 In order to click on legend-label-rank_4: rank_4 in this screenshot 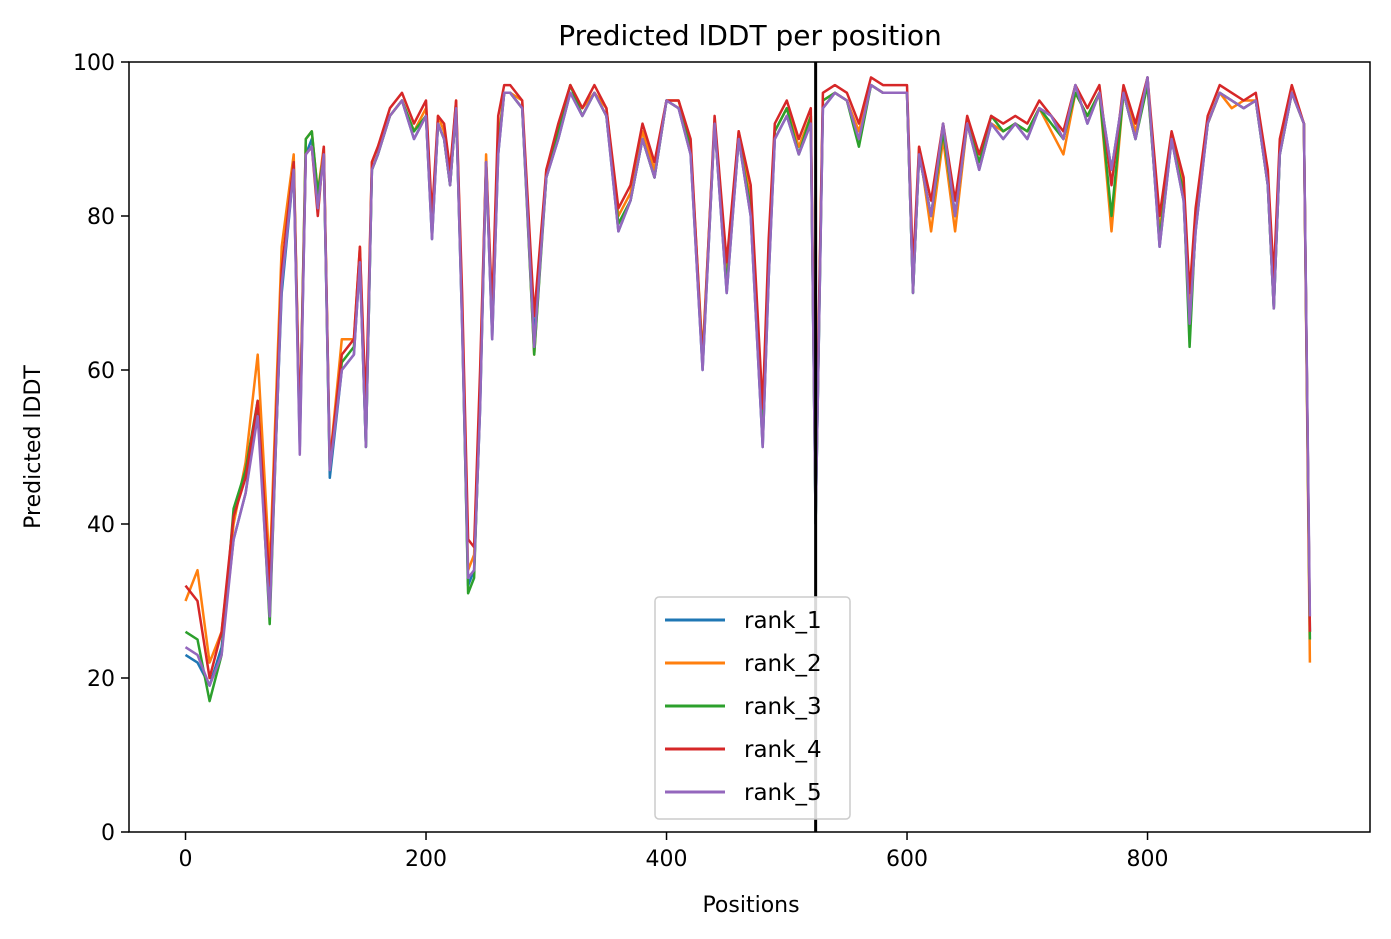, I will do `click(783, 750)`.